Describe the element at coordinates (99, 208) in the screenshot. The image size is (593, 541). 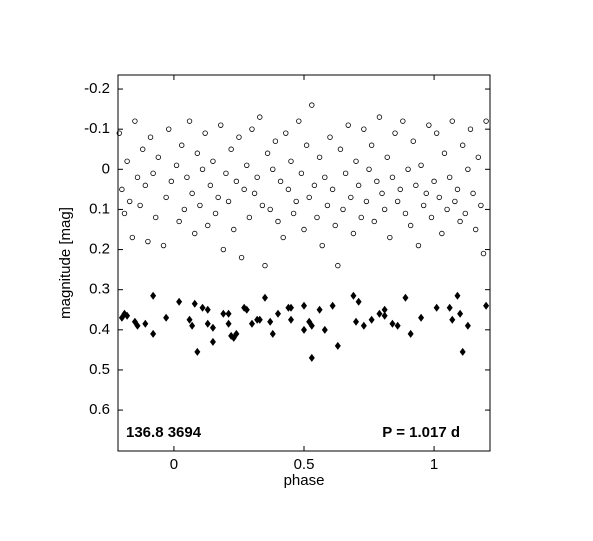
I see `y-tick-label: 0.1` at that location.